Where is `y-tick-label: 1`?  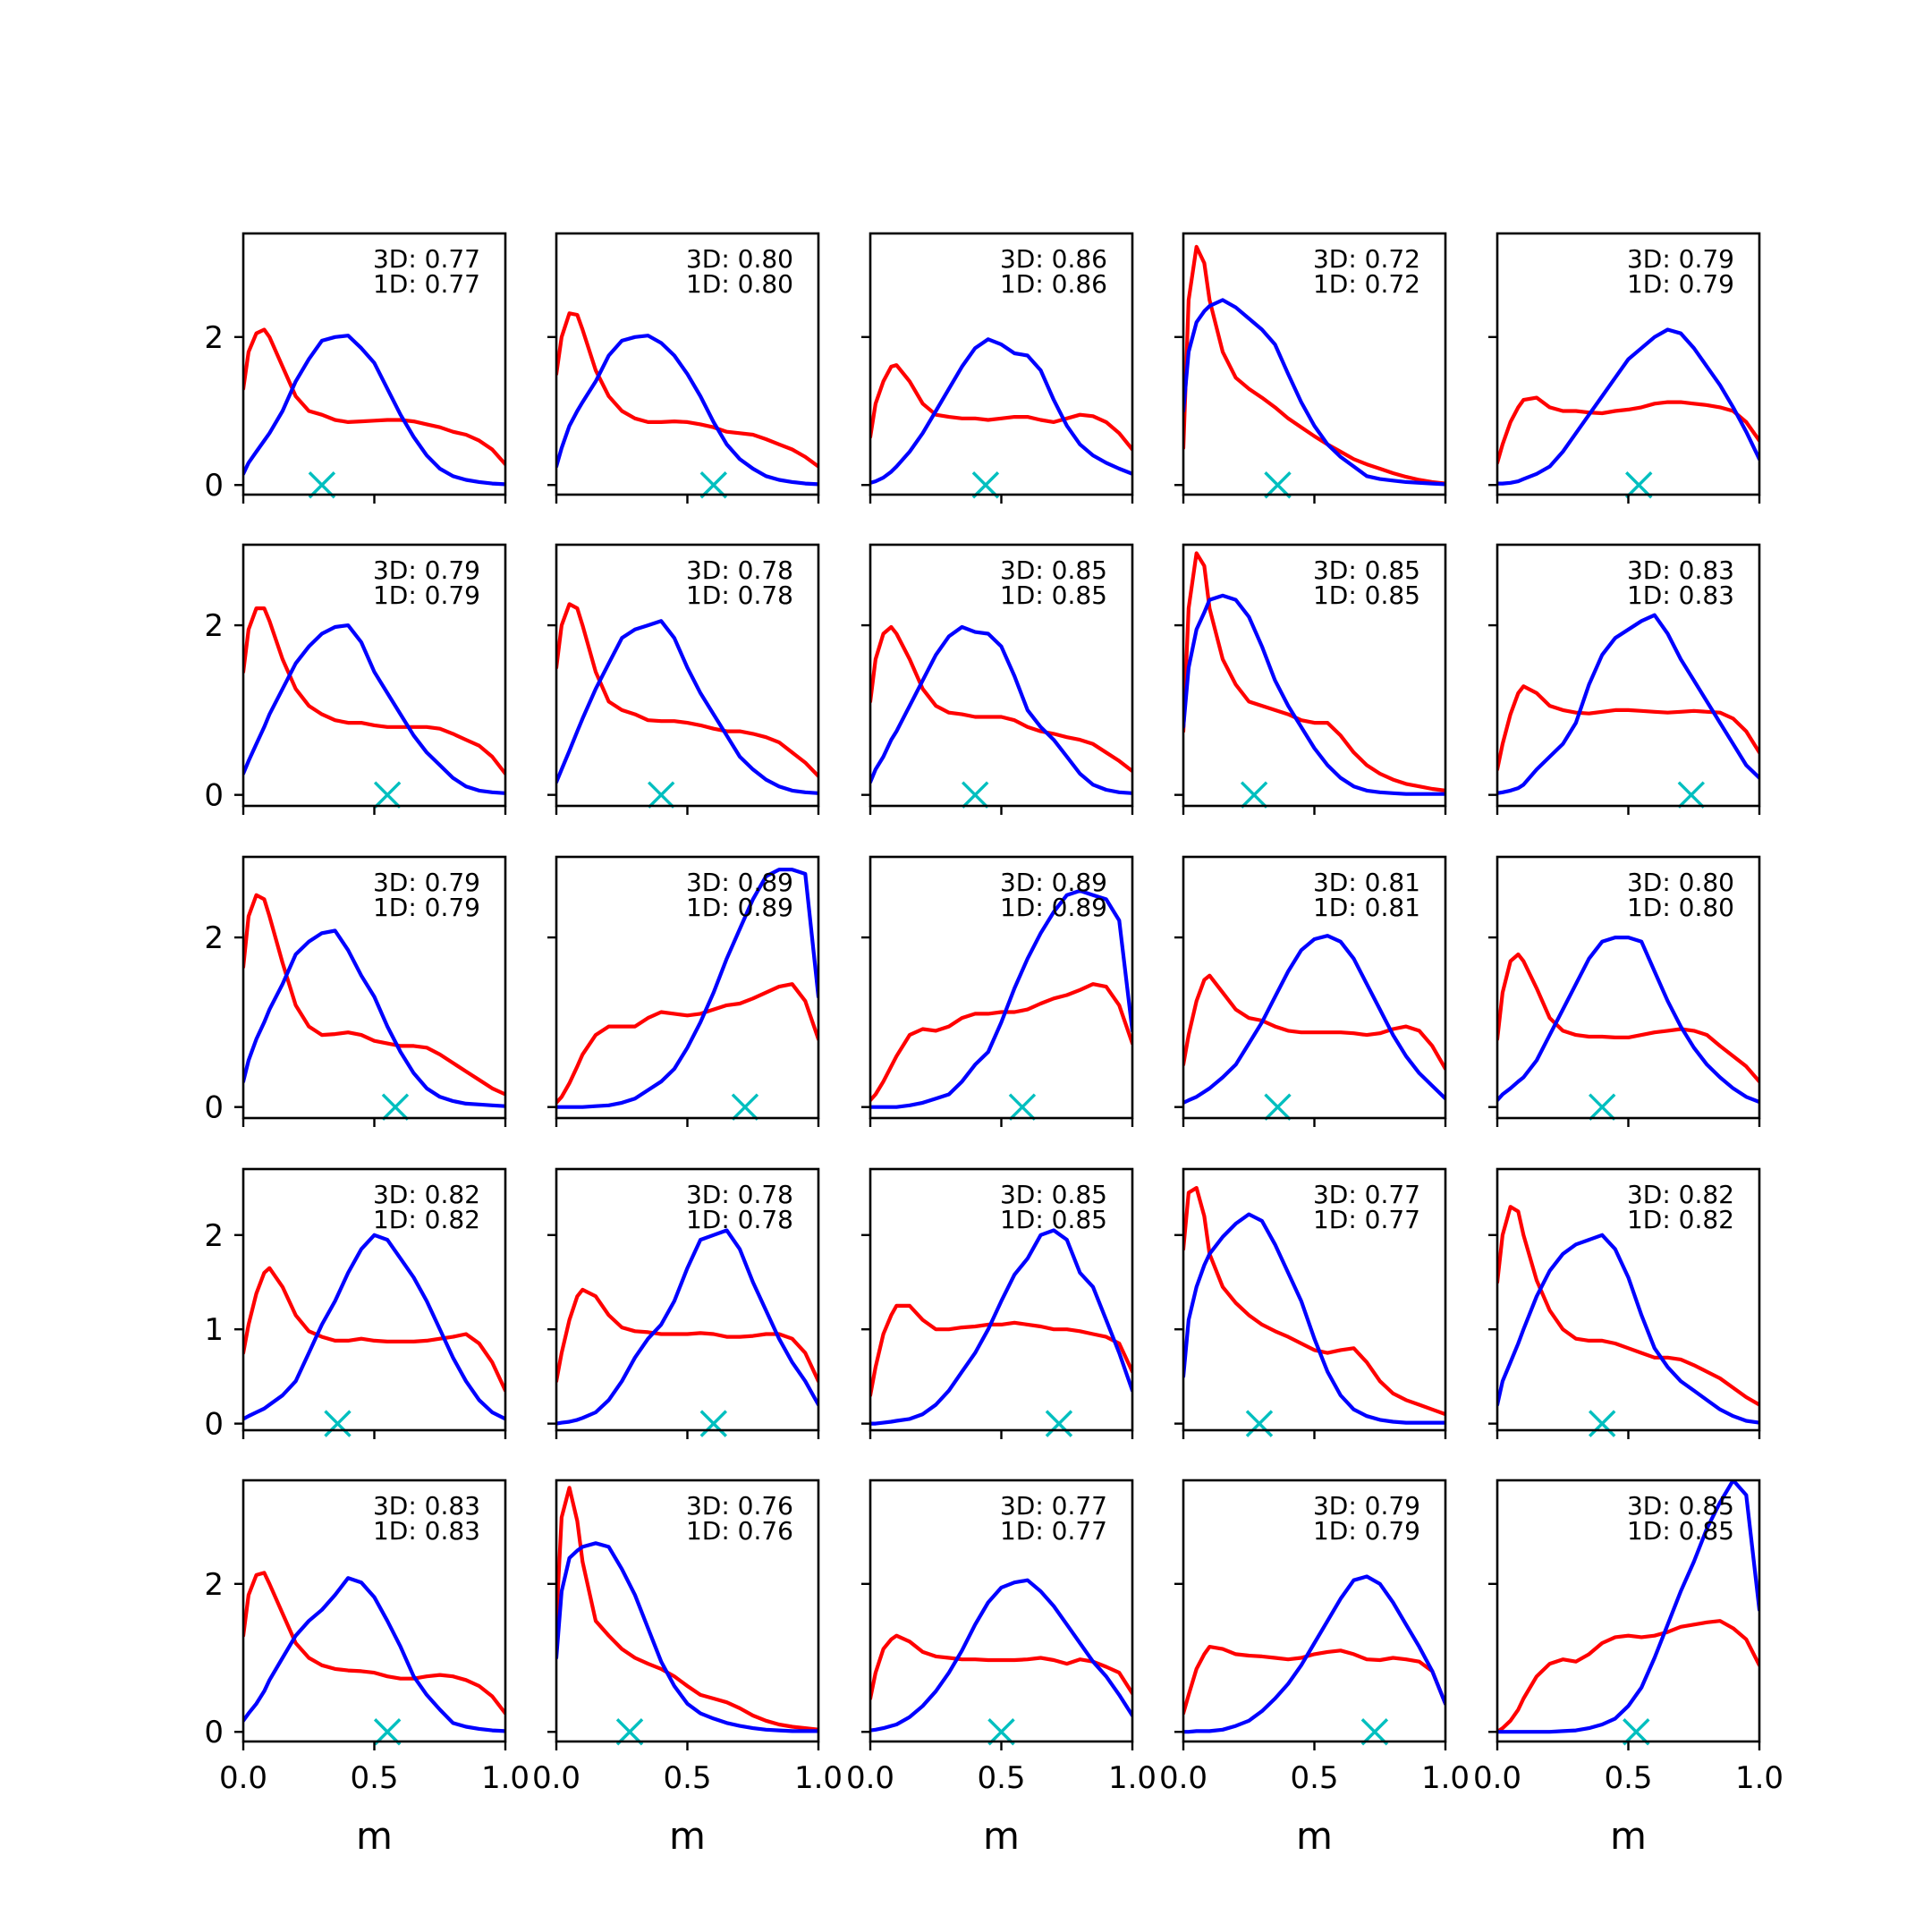
y-tick-label: 1 is located at coordinates (214, 1330).